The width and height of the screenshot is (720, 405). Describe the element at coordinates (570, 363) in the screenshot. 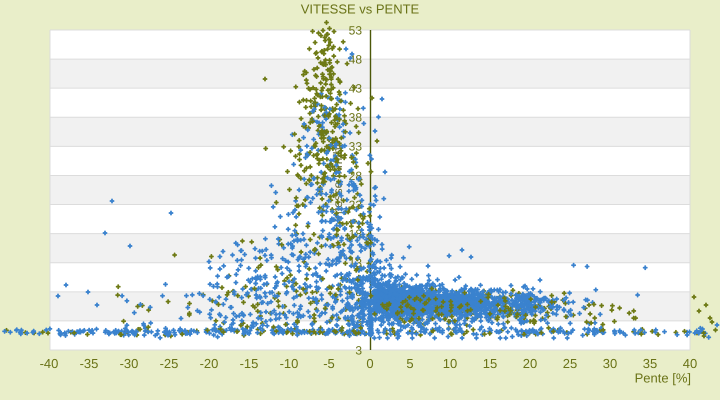

I see `svg-text: 25` at that location.